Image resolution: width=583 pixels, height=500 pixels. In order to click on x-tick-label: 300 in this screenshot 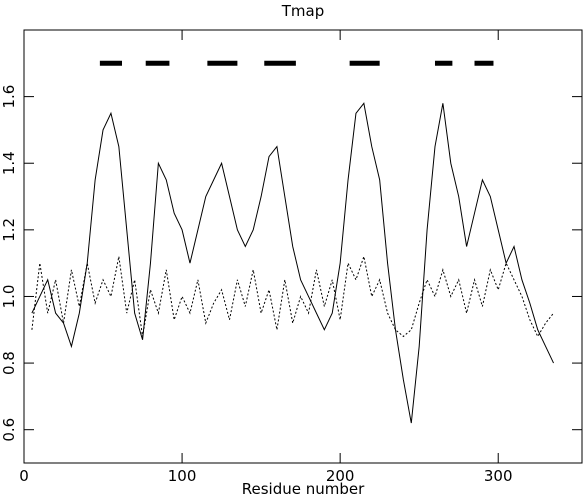, I will do `click(498, 476)`.